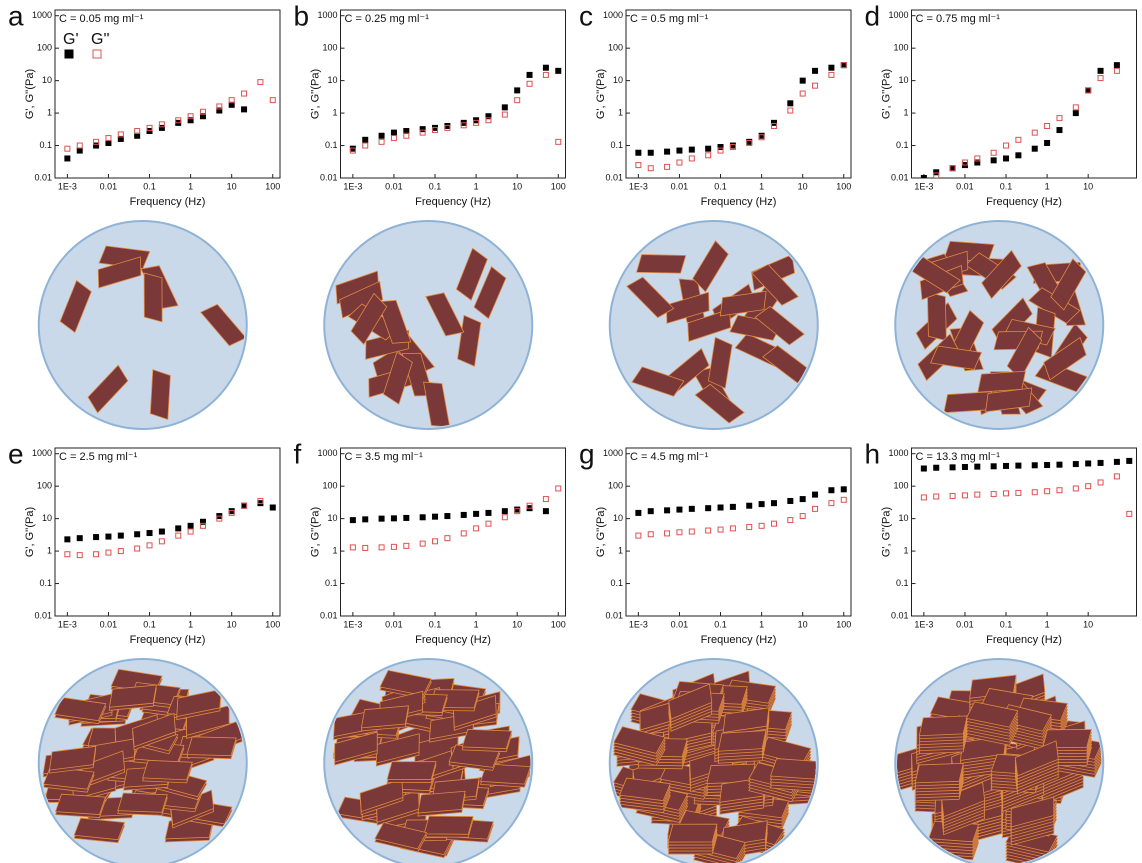  I want to click on illustration-circle, so click(142, 325).